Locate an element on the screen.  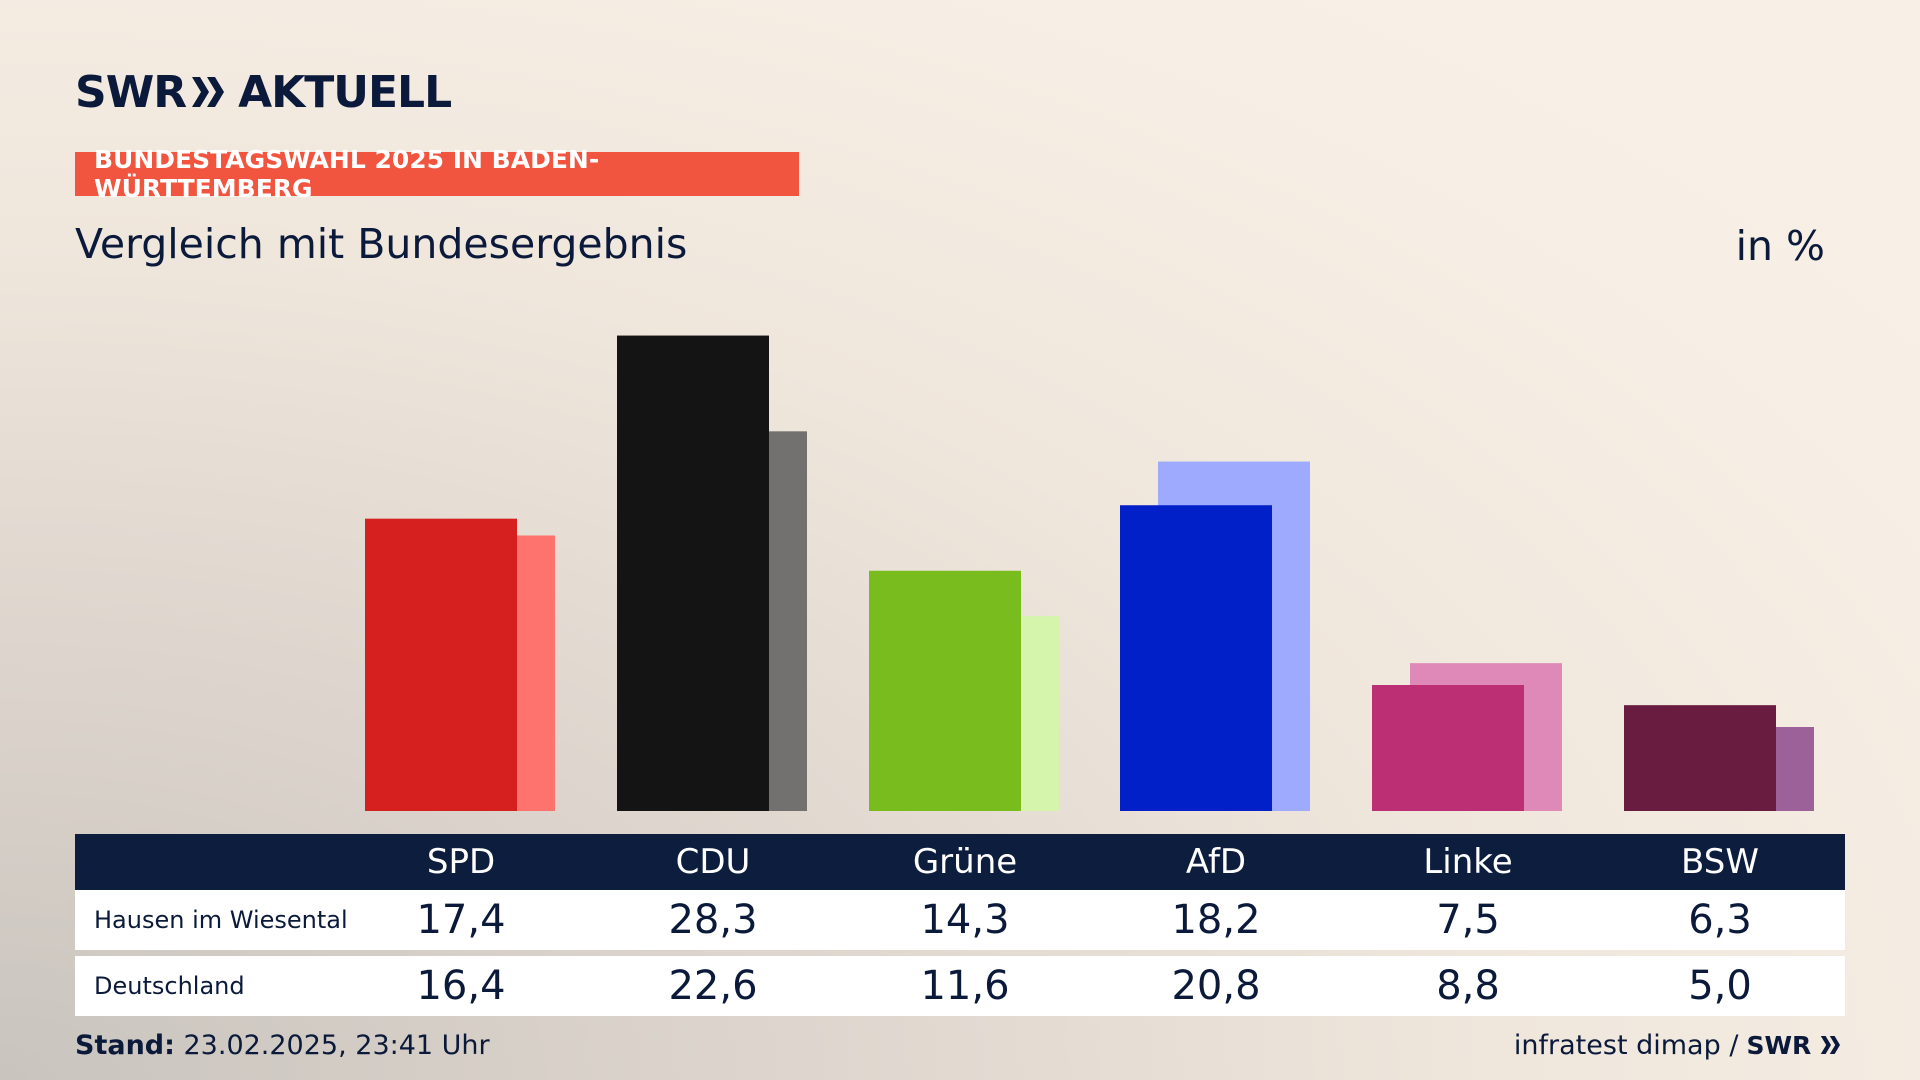
column-header: AfD is located at coordinates (1216, 862).